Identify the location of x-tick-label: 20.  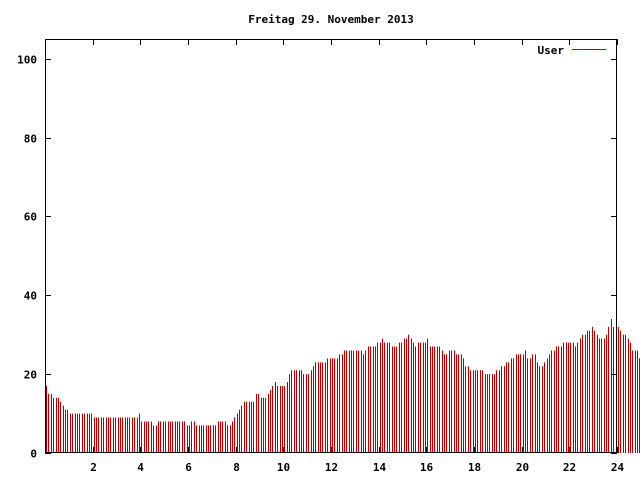
(522, 467).